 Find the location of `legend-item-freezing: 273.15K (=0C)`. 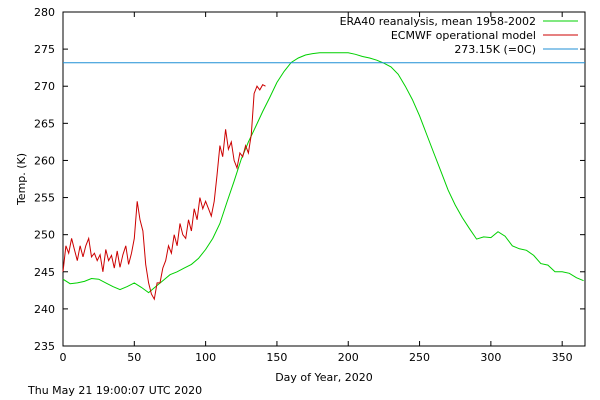

legend-item-freezing: 273.15K (=0C) is located at coordinates (516, 49).